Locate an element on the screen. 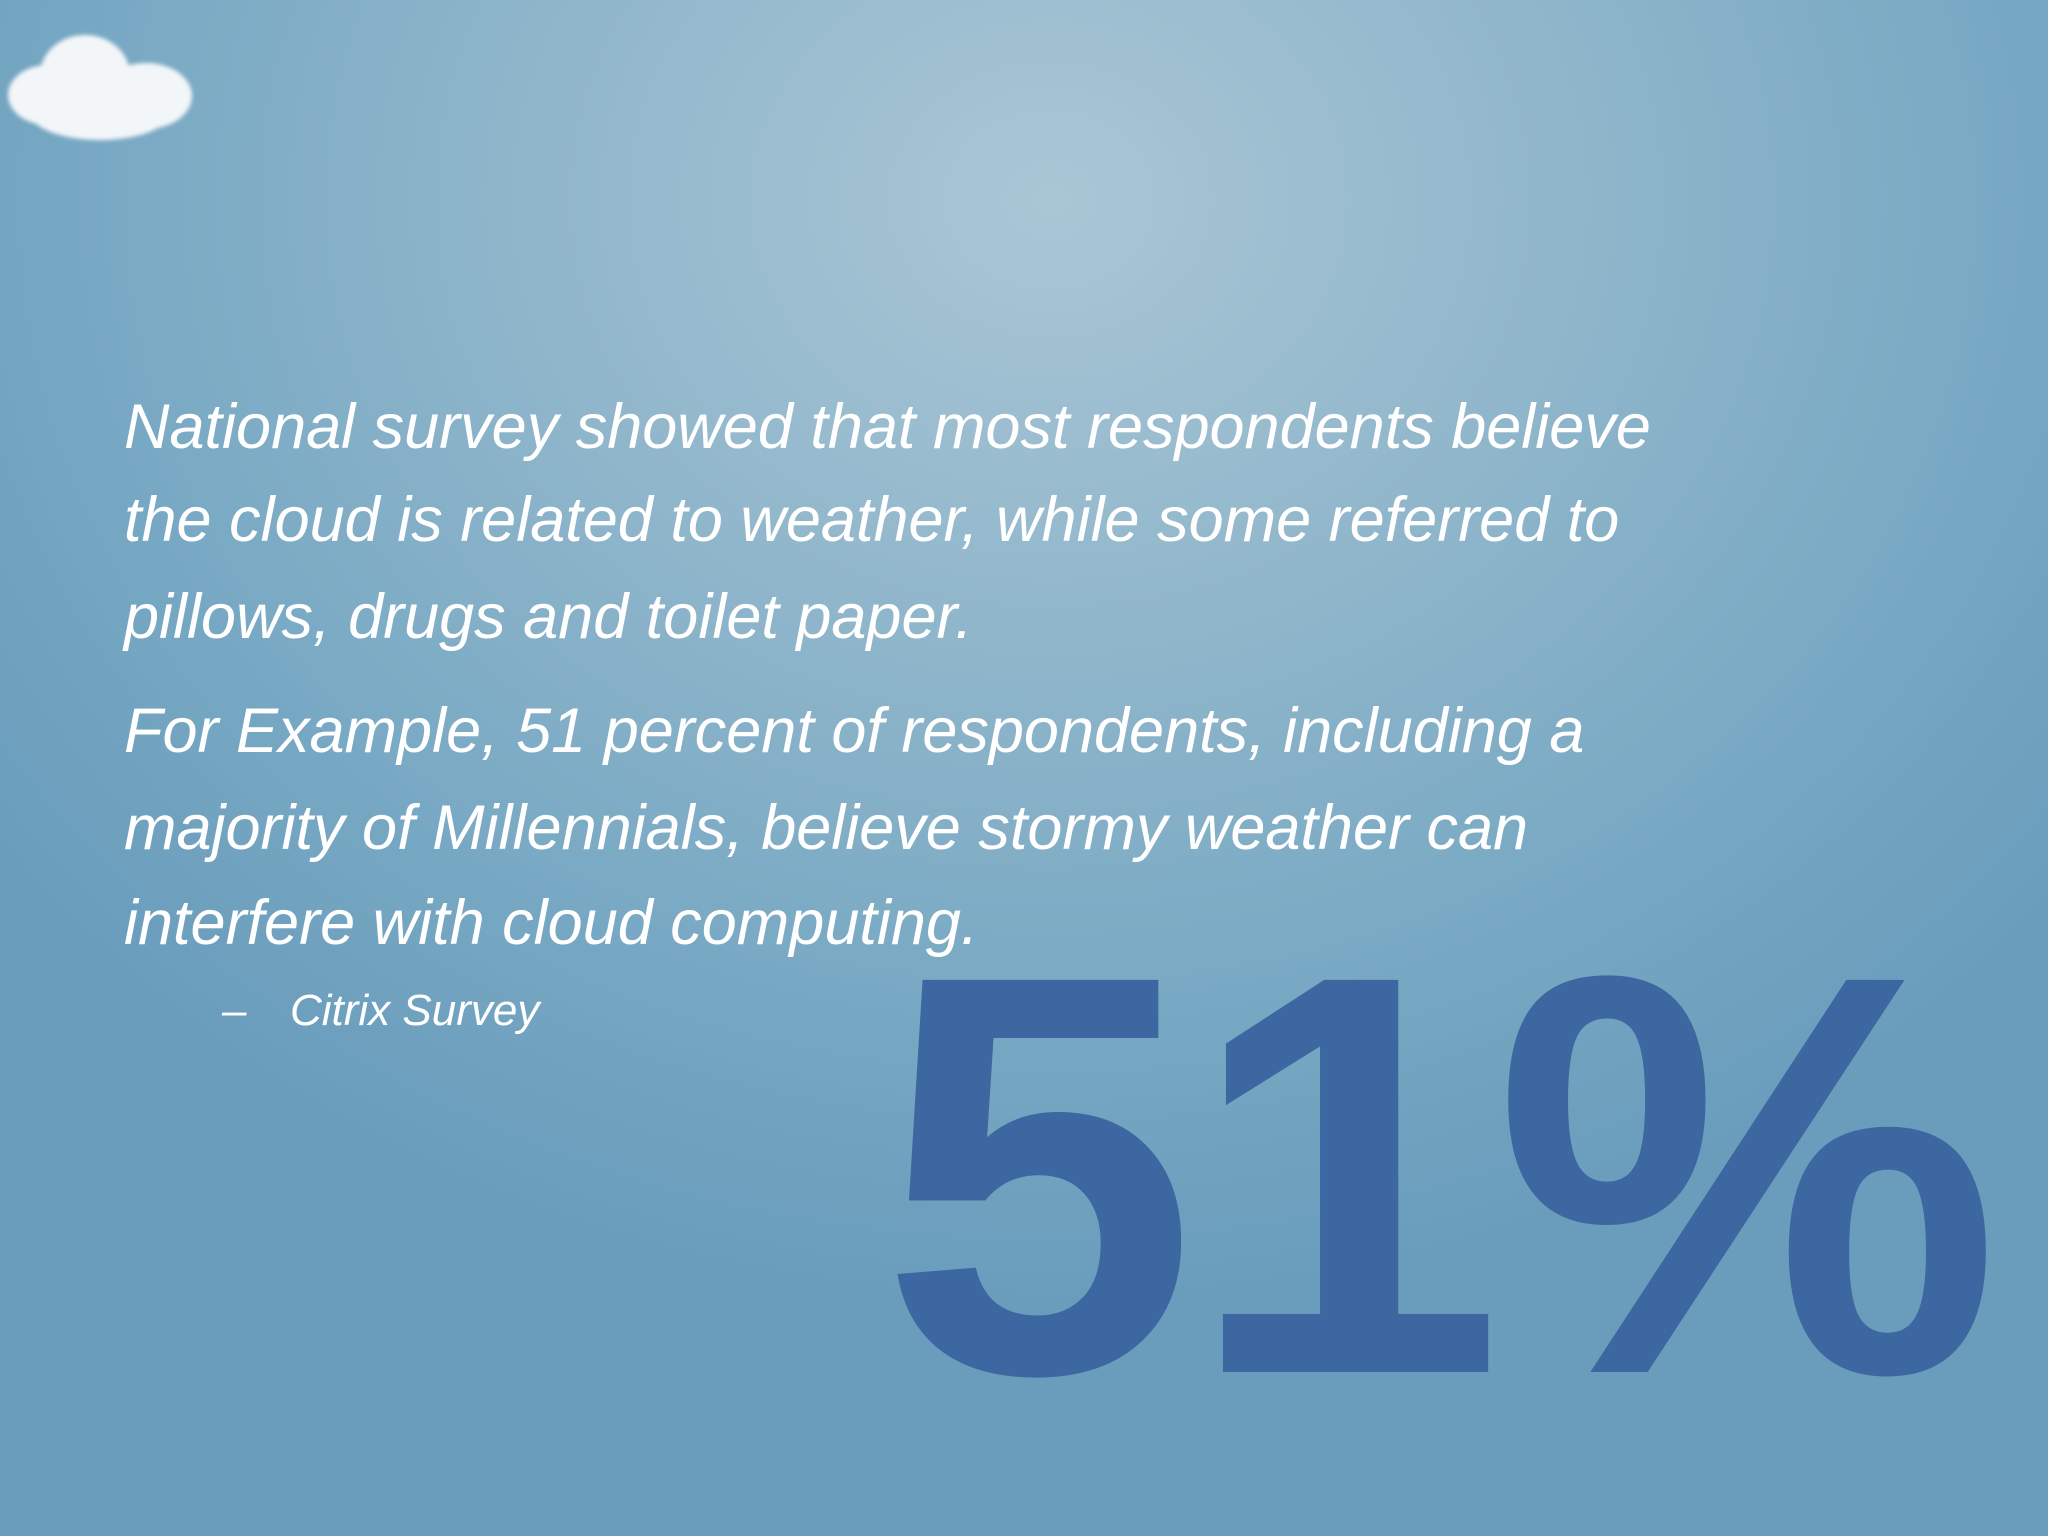 The width and height of the screenshot is (2048, 1536). attribution: Citrix Survey is located at coordinates (415, 1010).